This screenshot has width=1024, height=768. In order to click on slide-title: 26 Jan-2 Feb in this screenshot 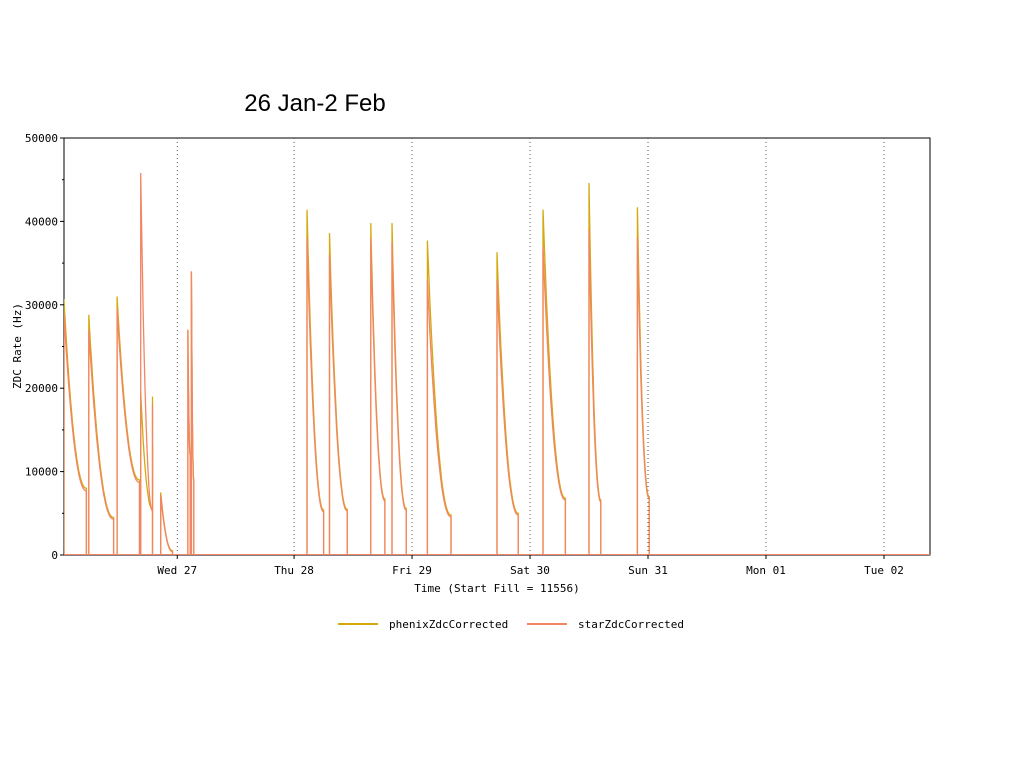, I will do `click(315, 103)`.